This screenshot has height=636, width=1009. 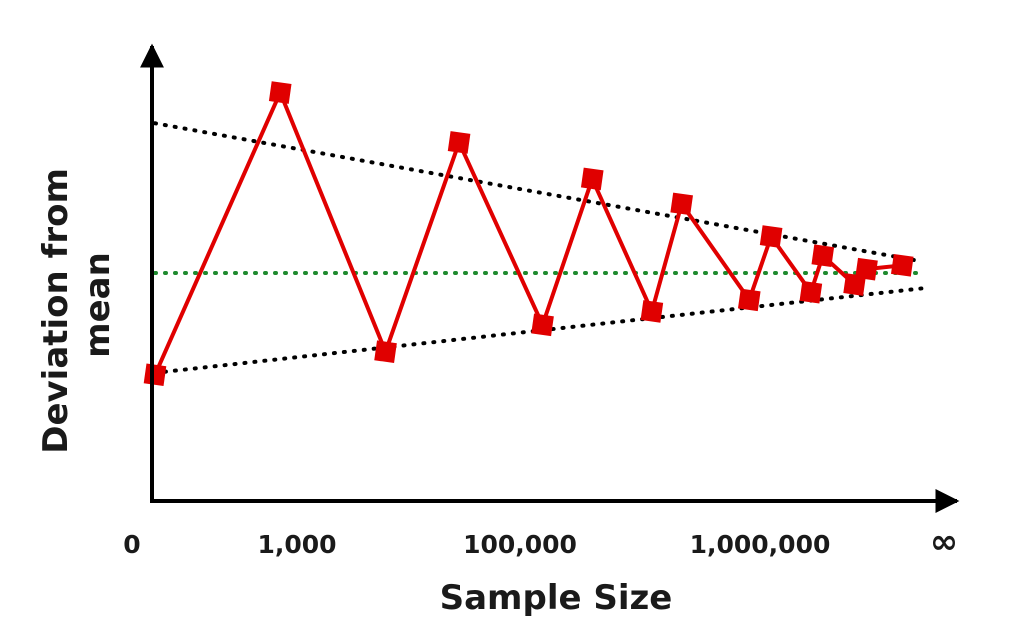 What do you see at coordinates (556, 598) in the screenshot?
I see `x-axis-title: Sample Size` at bounding box center [556, 598].